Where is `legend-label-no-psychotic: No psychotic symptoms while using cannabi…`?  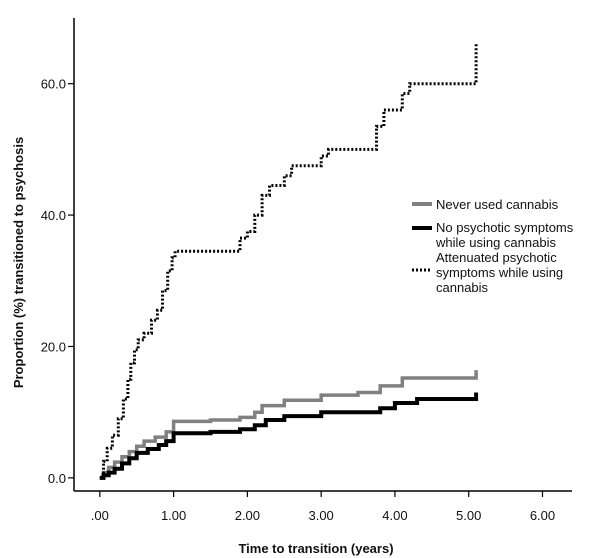
legend-label-no-psychotic: No psychotic symptoms while using cannabi… is located at coordinates (504, 235).